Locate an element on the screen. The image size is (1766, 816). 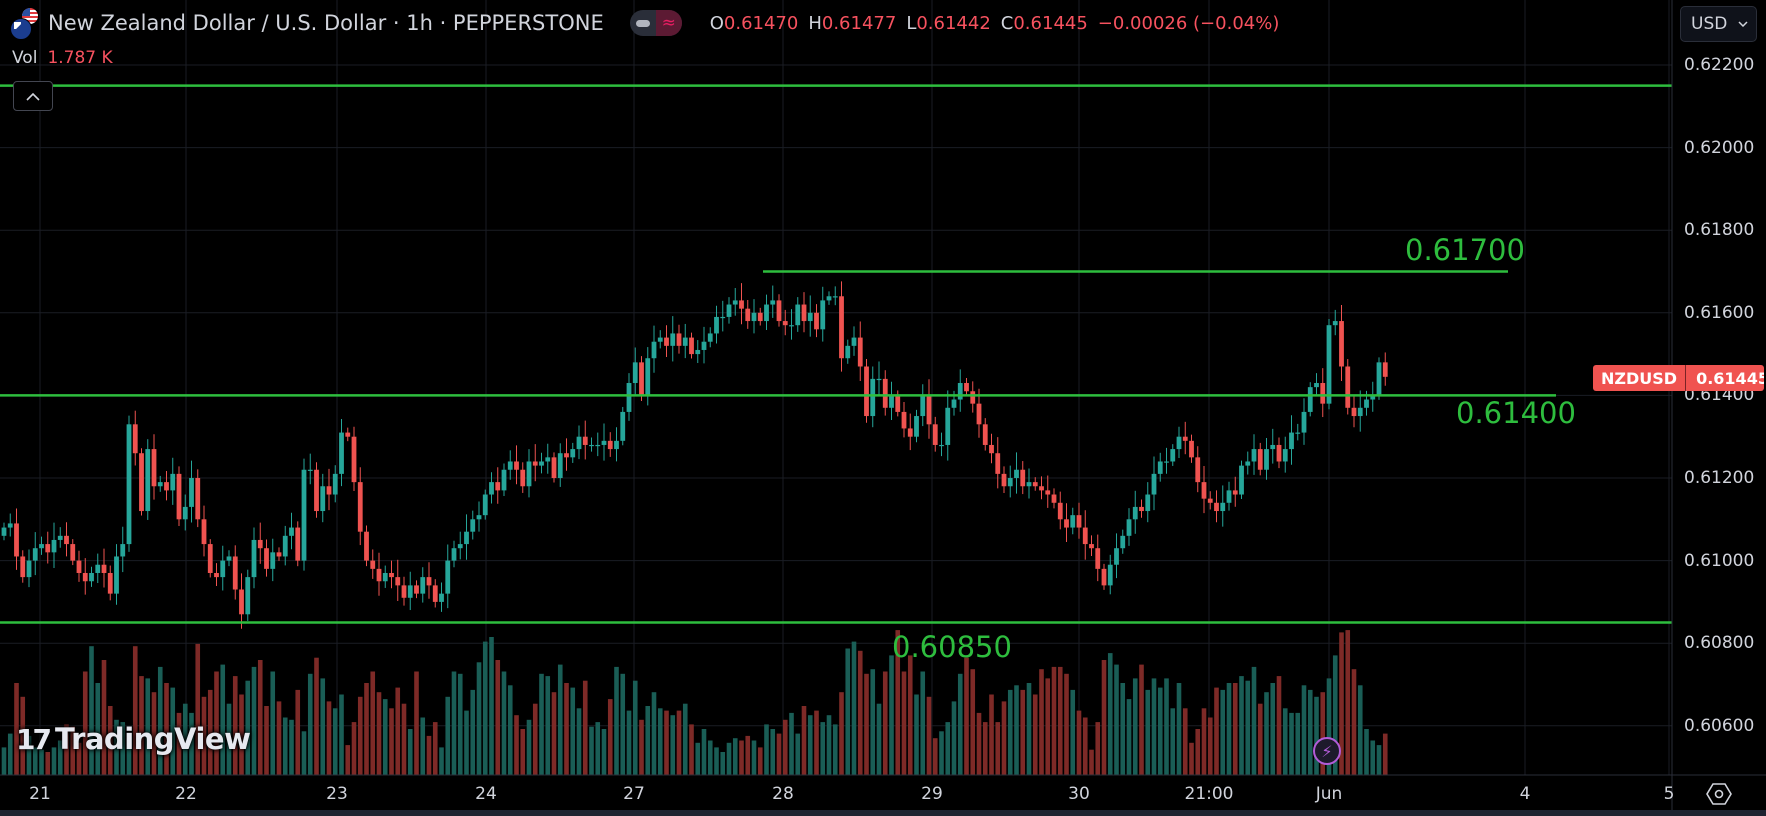
price-tag-symbol: NZDUSD is located at coordinates (1640, 378).